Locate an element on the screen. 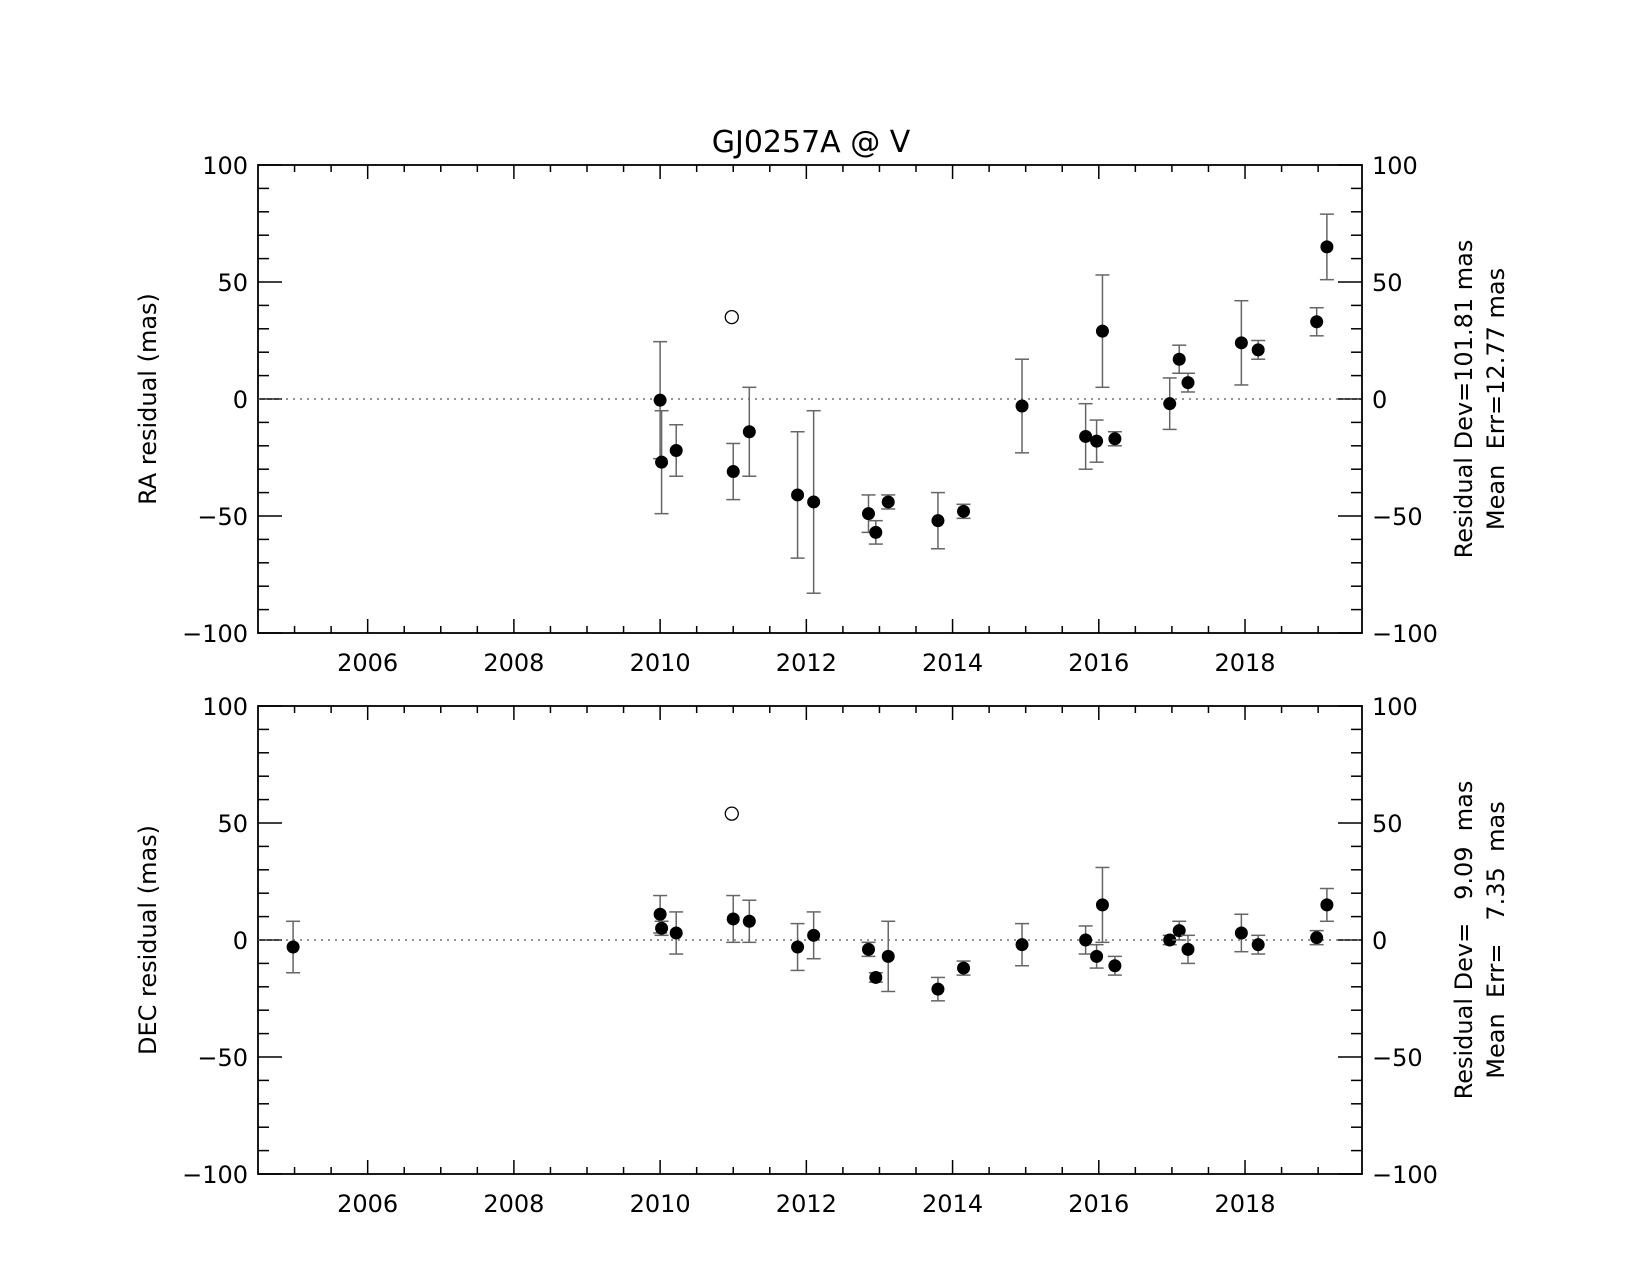 This screenshot has height=1275, width=1650. ra-stat-line-1: Residual Dev=101.81 mas is located at coordinates (1464, 399).